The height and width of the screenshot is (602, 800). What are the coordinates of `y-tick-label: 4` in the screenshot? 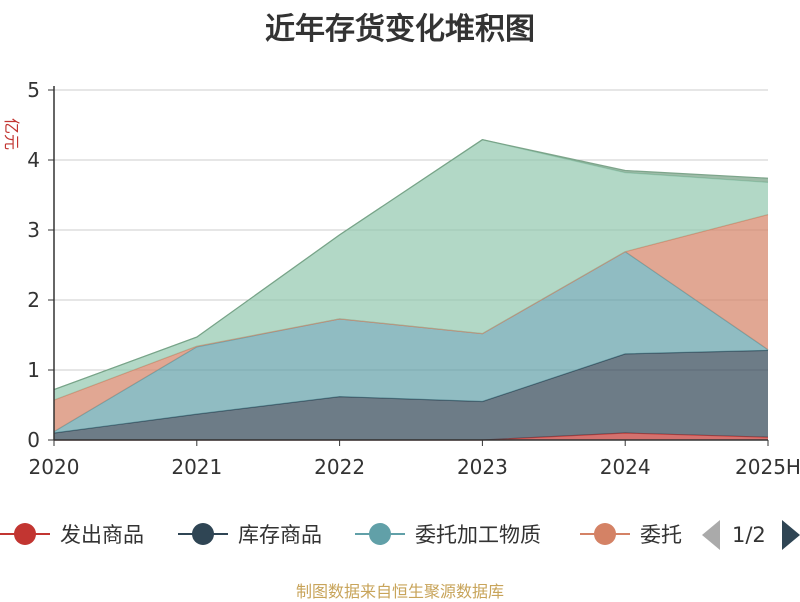 It's located at (33, 160).